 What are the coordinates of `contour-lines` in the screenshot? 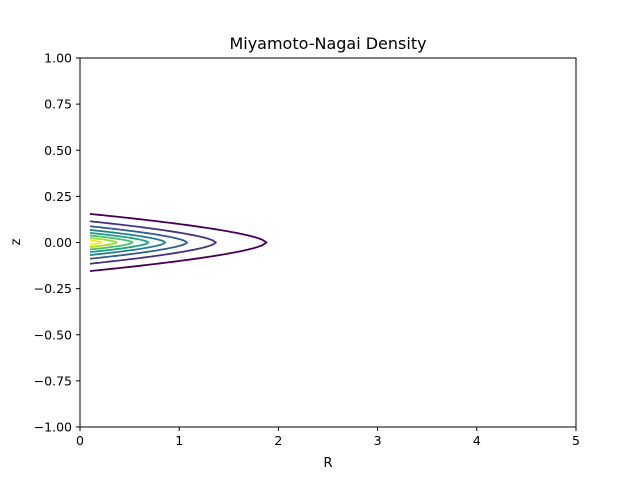 It's located at (178, 242).